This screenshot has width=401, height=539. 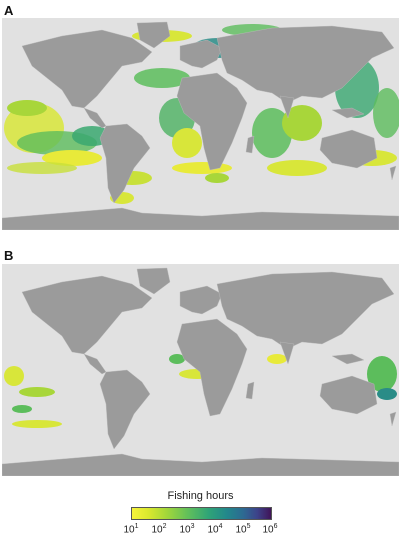 What do you see at coordinates (131, 529) in the screenshot?
I see `tick-label-1: 10¹` at bounding box center [131, 529].